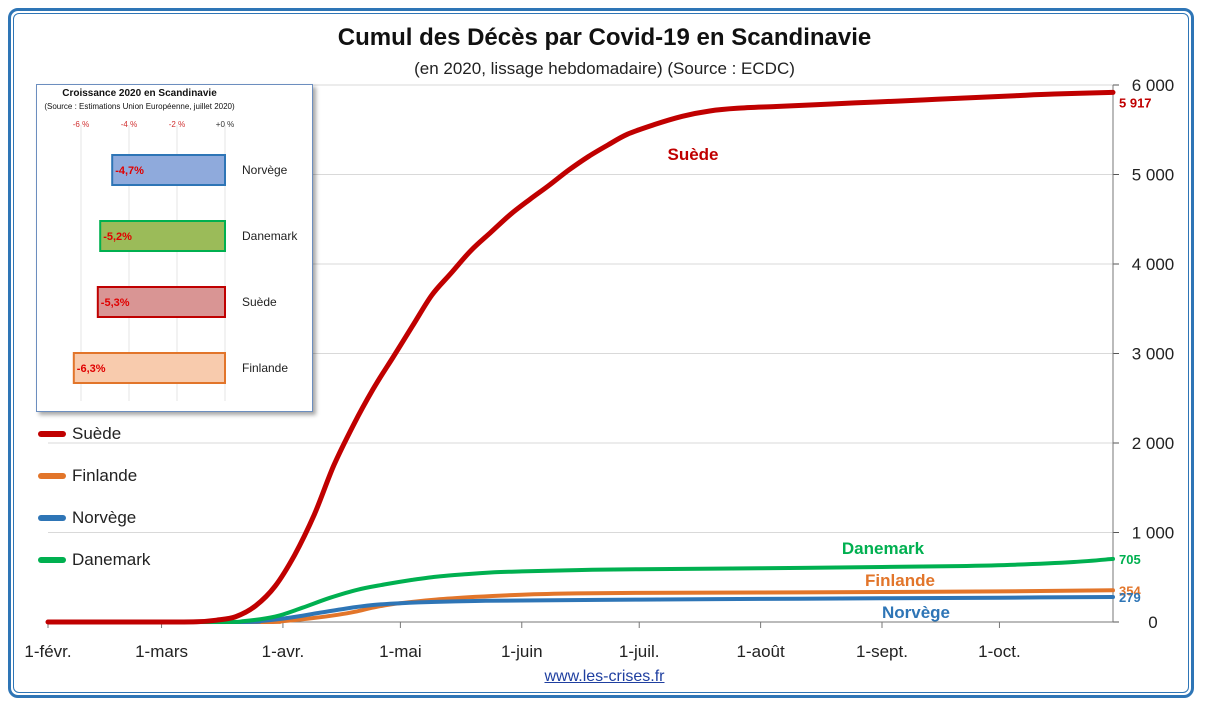 The height and width of the screenshot is (713, 1209). Describe the element at coordinates (1130, 597) in the screenshot. I see `end-value-label: 279` at that location.